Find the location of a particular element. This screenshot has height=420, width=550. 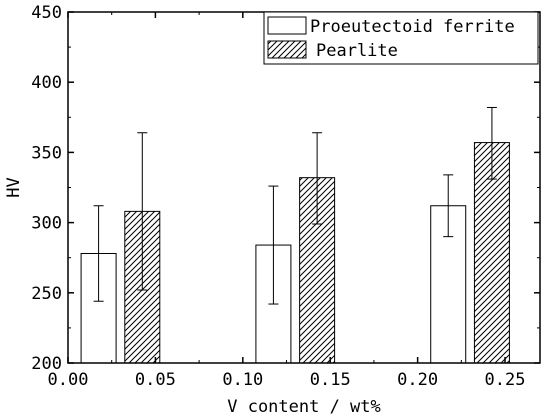

legend-box is located at coordinates (401, 38).